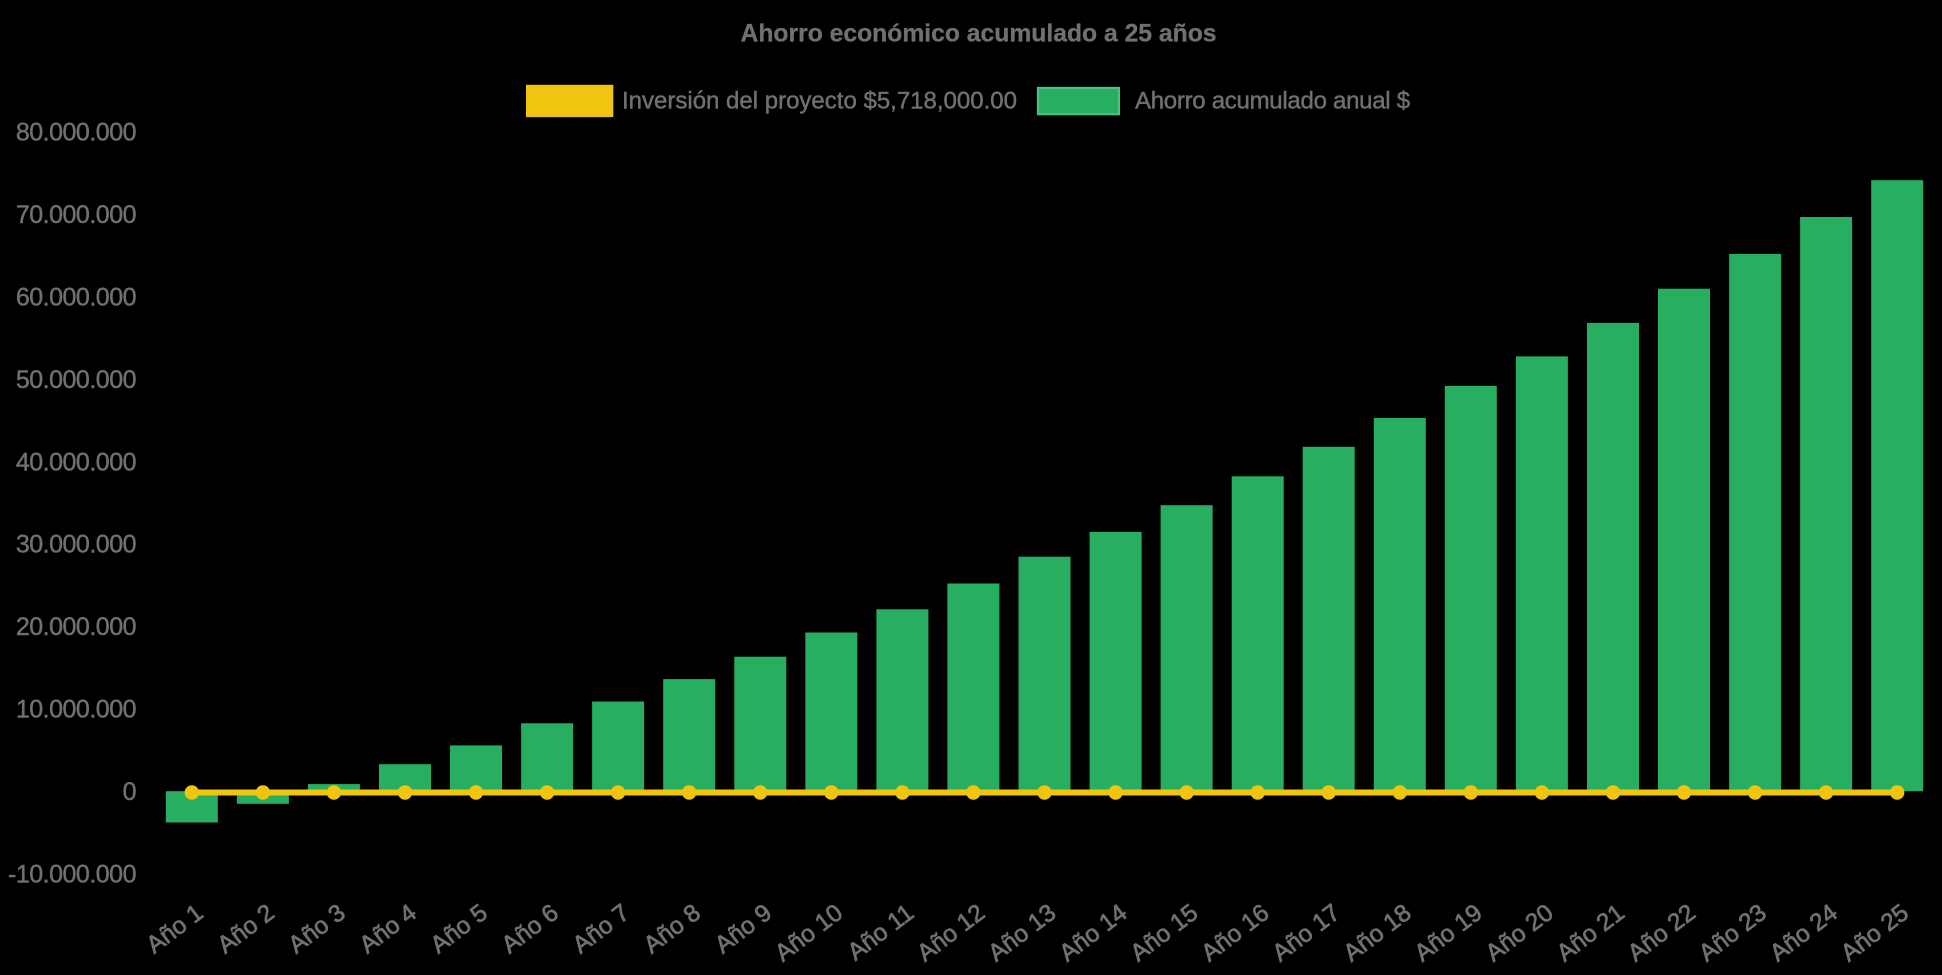 The image size is (1942, 975). I want to click on svg-text:Ahorro económico acumulado a 2: Ahorro económico acumulado a 25 años, so click(978, 34).